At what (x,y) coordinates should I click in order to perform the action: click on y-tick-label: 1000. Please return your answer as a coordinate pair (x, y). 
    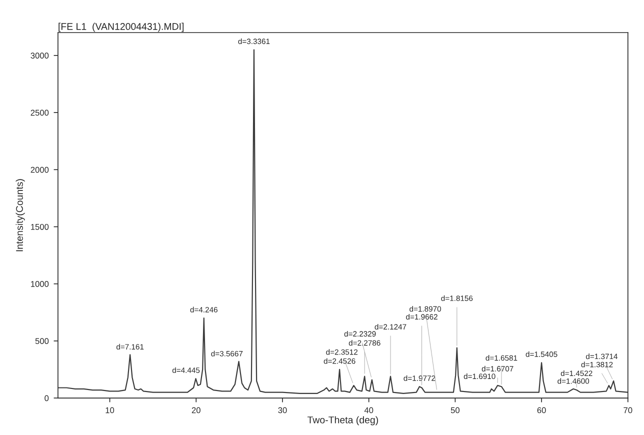
    Looking at the image, I should click on (40, 284).